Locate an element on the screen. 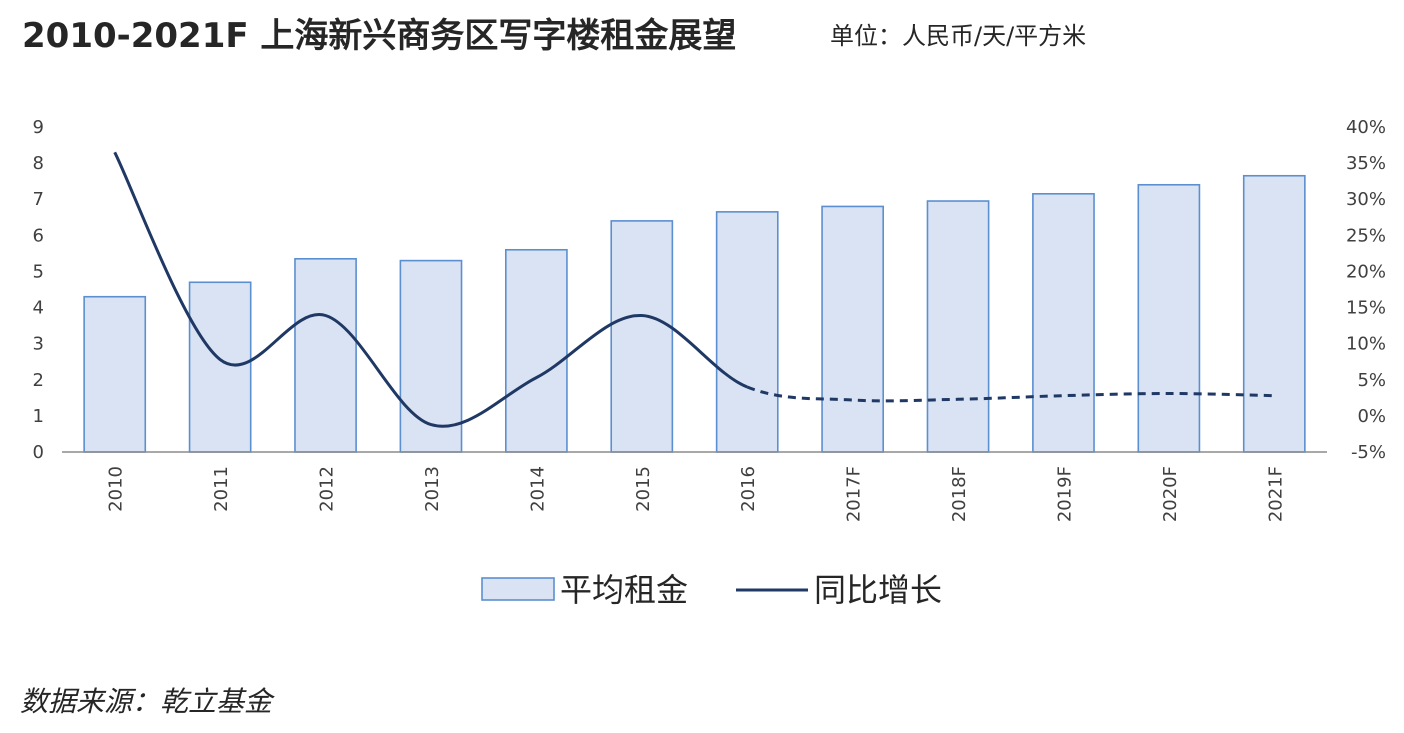 Image resolution: width=1404 pixels, height=733 pixels. right-axis-tick-label: 0% is located at coordinates (1371, 416).